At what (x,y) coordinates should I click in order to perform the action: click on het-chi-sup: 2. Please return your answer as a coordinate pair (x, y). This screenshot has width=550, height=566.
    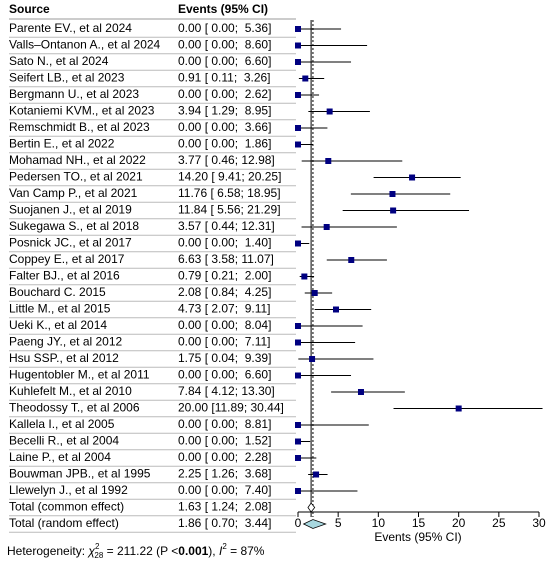
    Looking at the image, I should click on (97, 546).